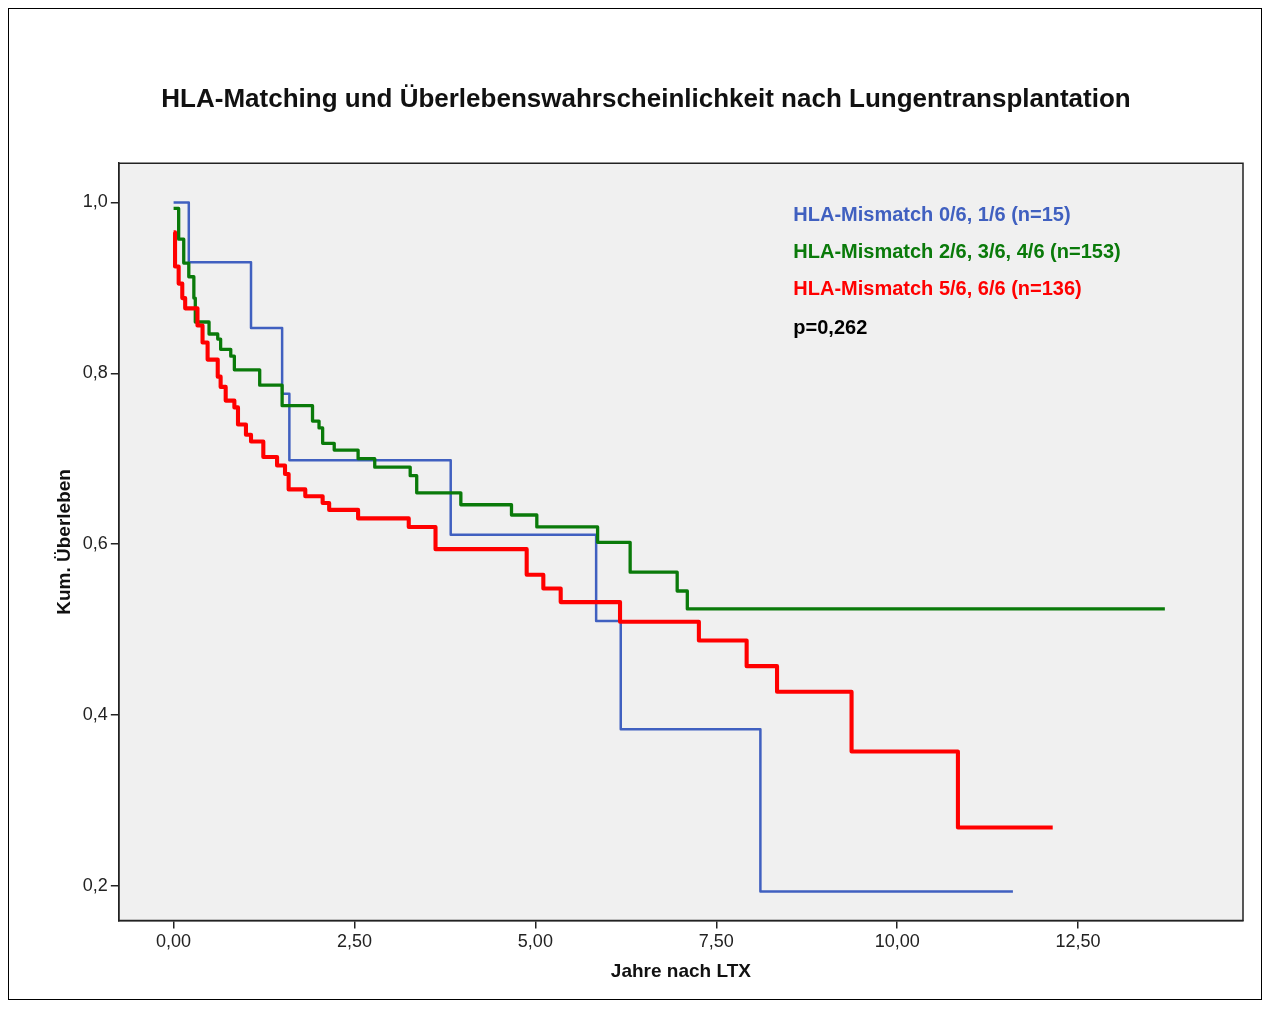  Describe the element at coordinates (354, 941) in the screenshot. I see `x-tick-label: 2,50` at that location.